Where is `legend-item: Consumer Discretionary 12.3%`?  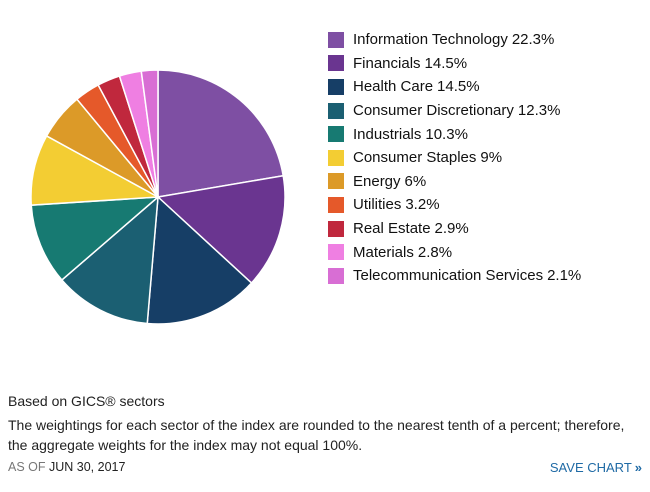
legend-item: Consumer Discretionary 12.3% is located at coordinates (454, 111).